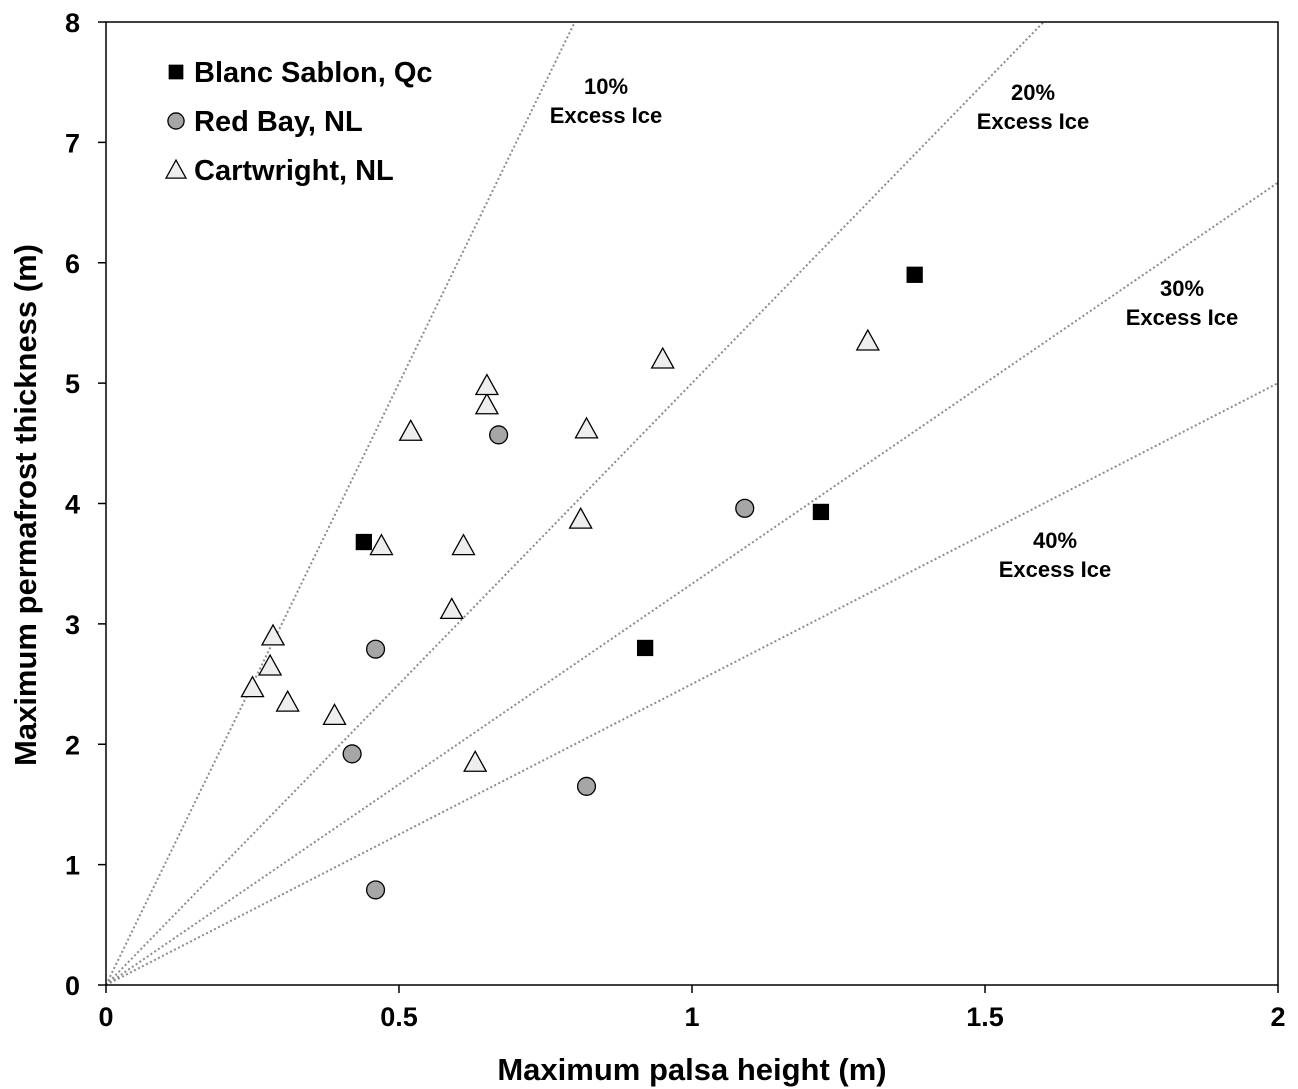  I want to click on x-tick-label: 0, so click(105, 1017).